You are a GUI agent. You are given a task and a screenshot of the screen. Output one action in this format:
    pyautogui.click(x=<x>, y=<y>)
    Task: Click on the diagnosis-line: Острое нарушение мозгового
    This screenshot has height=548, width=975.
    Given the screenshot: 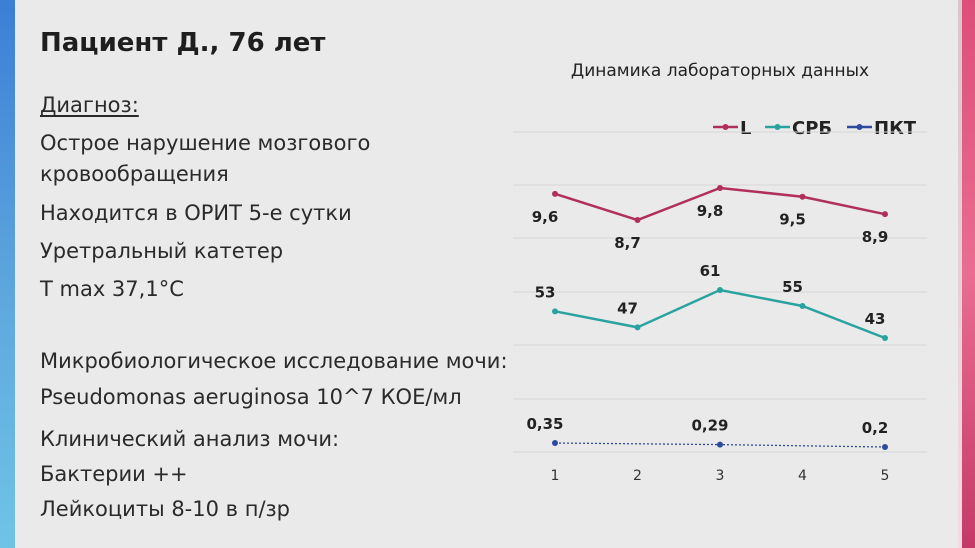 What is the action you would take?
    pyautogui.click(x=205, y=143)
    